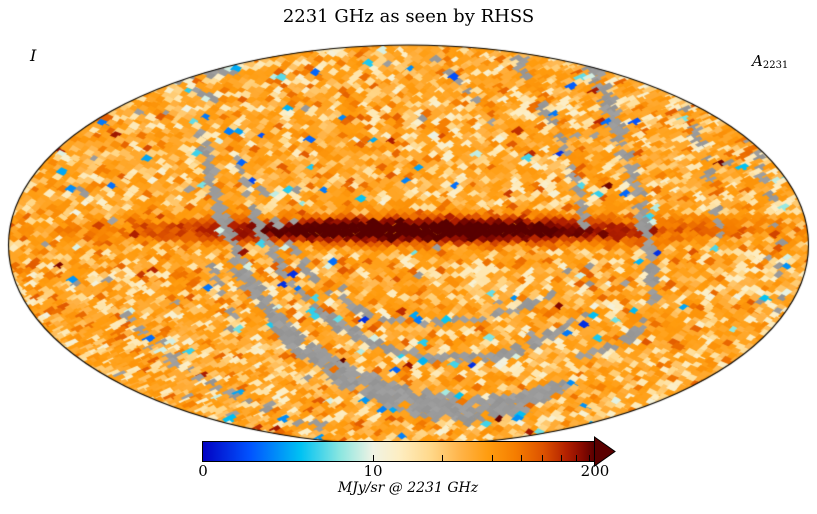 The image size is (817, 514). I want to click on colorbar-tick-label-mid: 10, so click(373, 471).